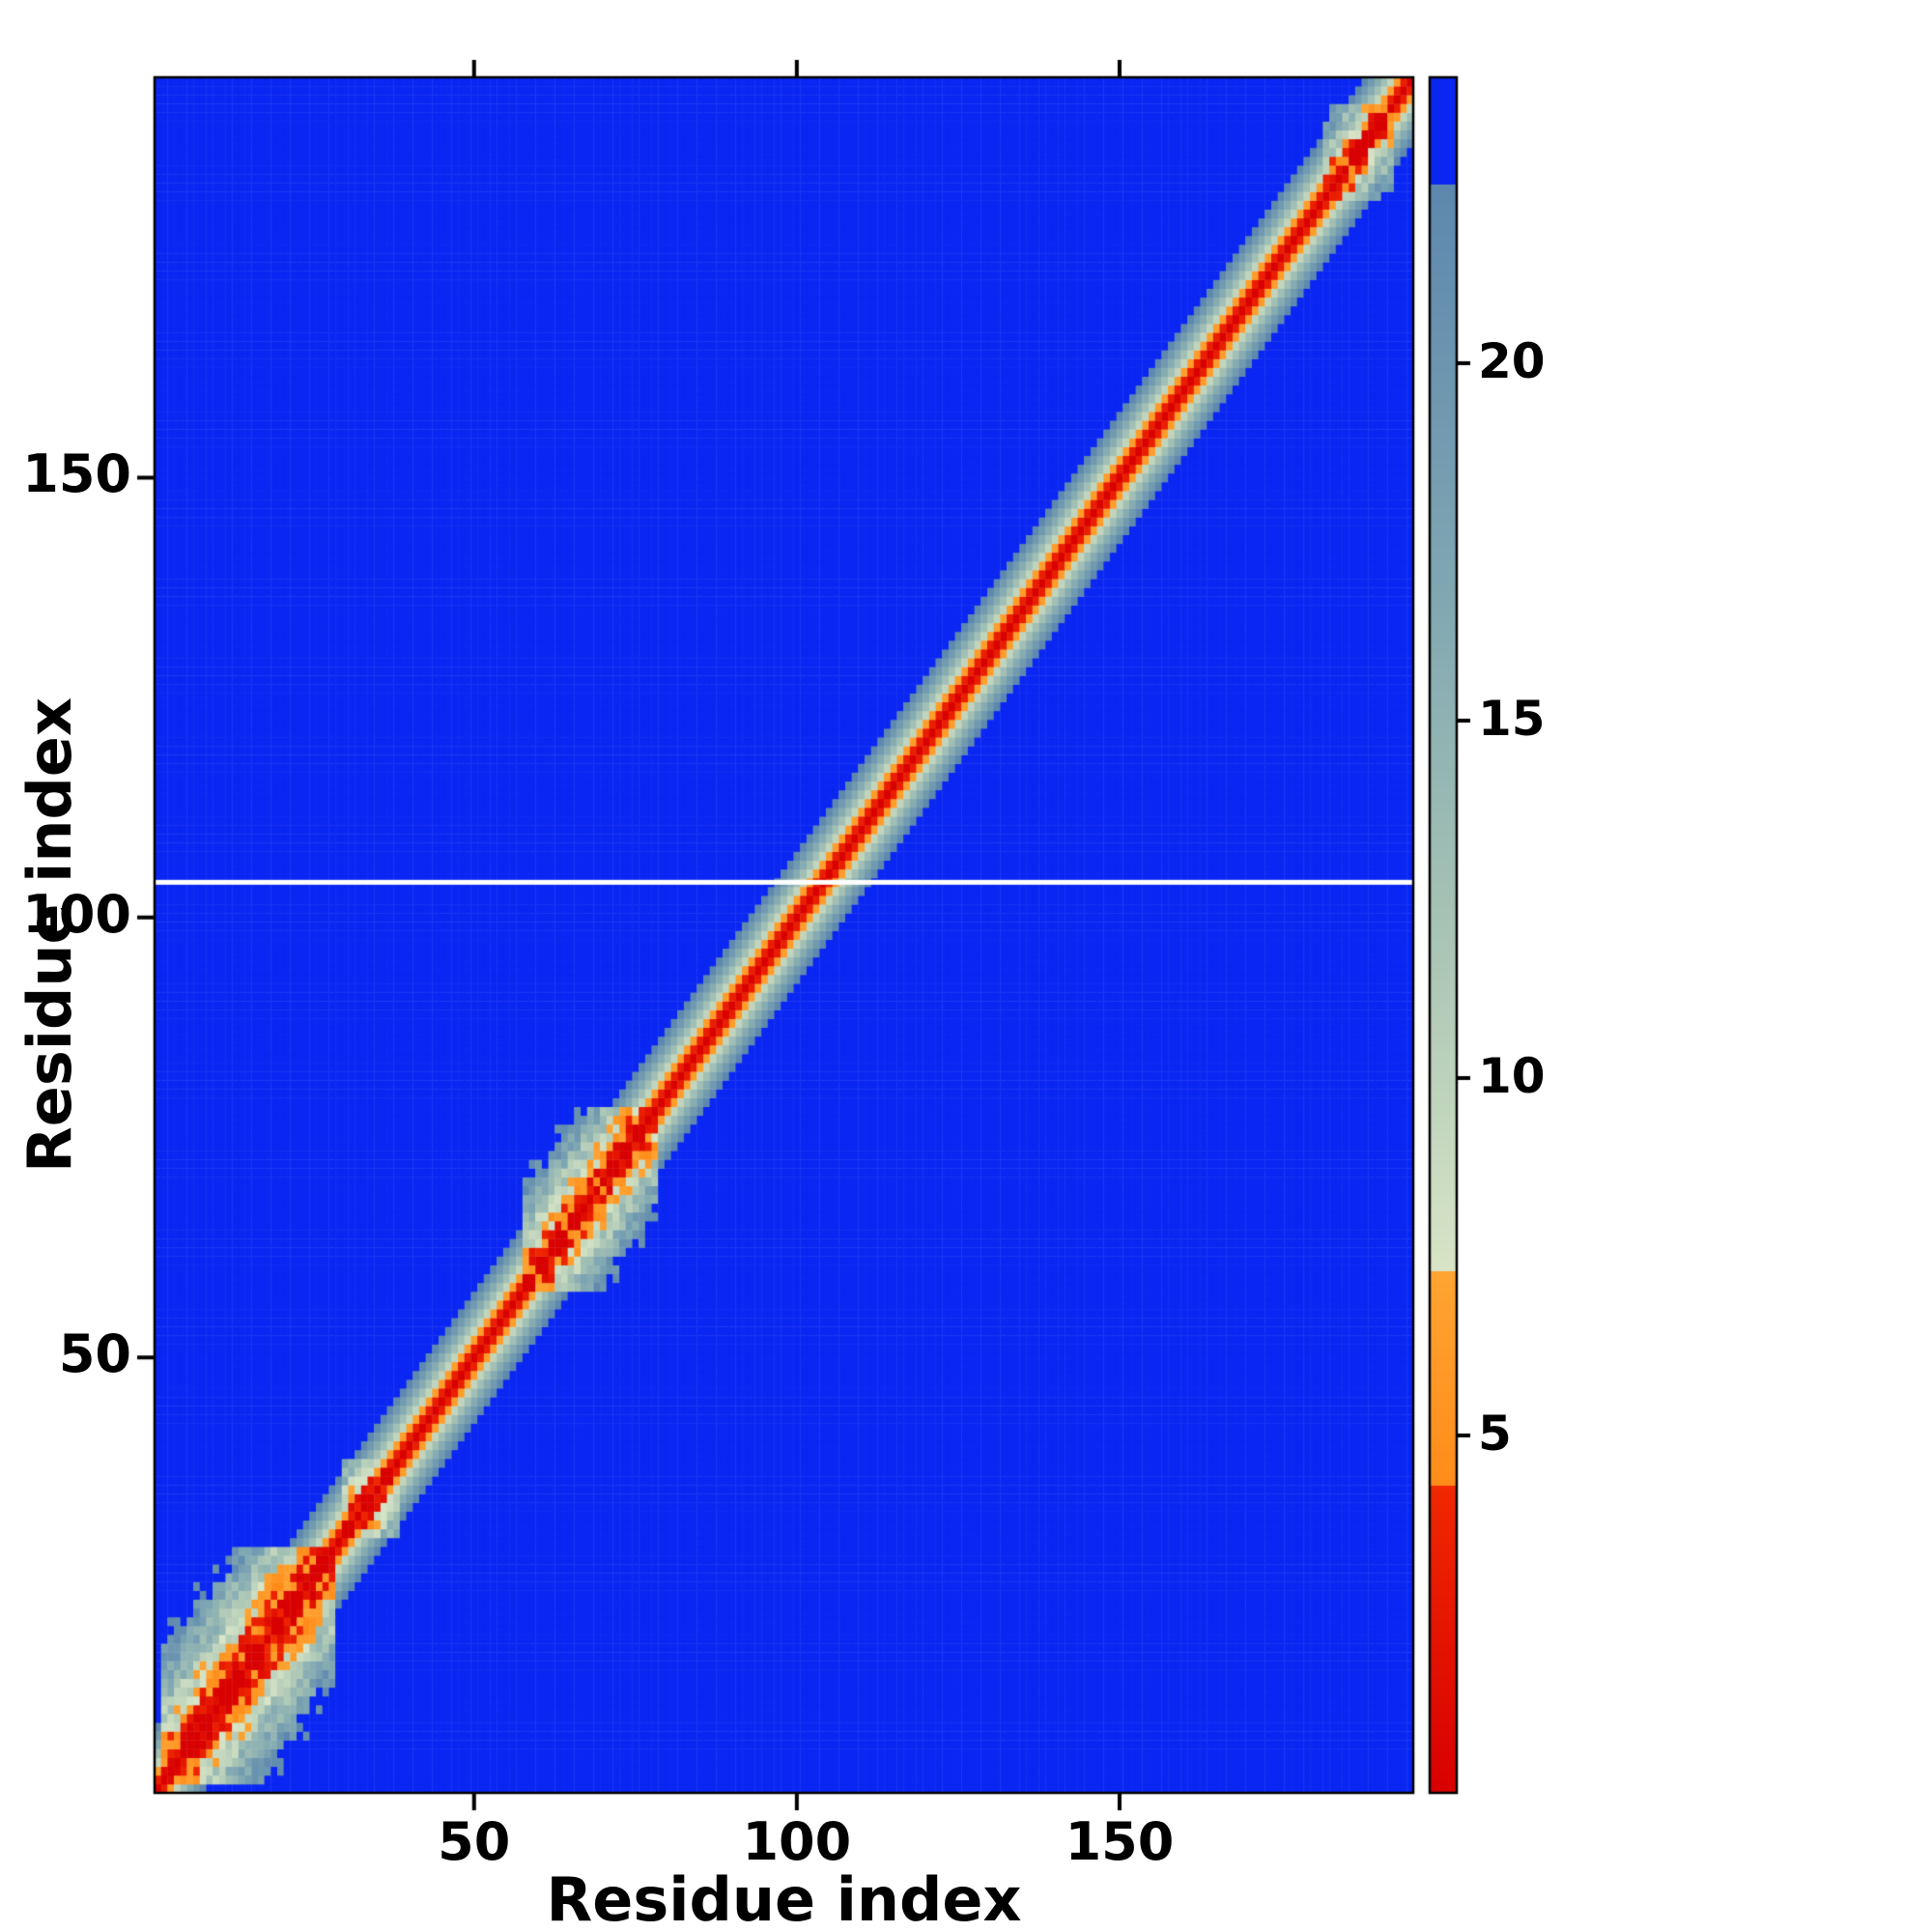 This screenshot has width=1932, height=1932. I want to click on colorbar-tick-label: 20, so click(1512, 361).